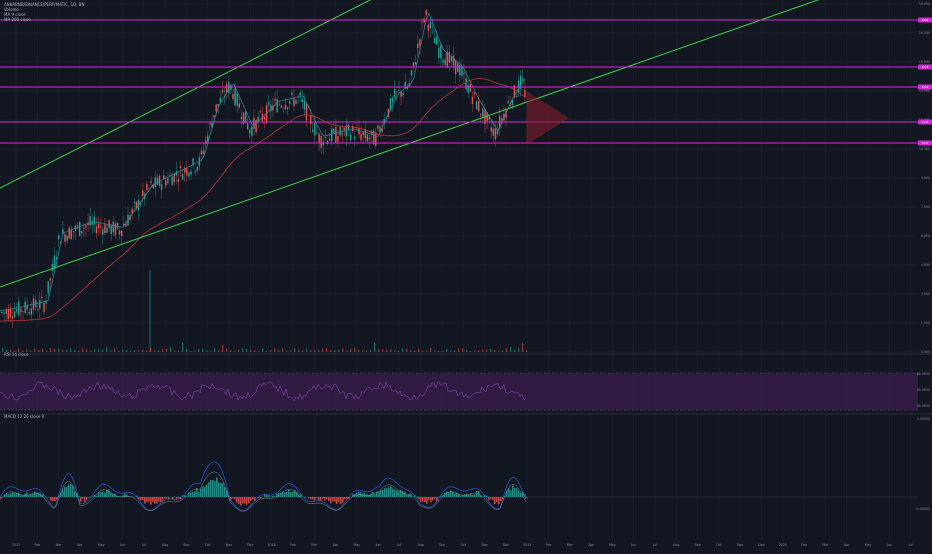 The width and height of the screenshot is (932, 554). Describe the element at coordinates (923, 509) in the screenshot. I see `macd-axis-label: -0.00000` at that location.